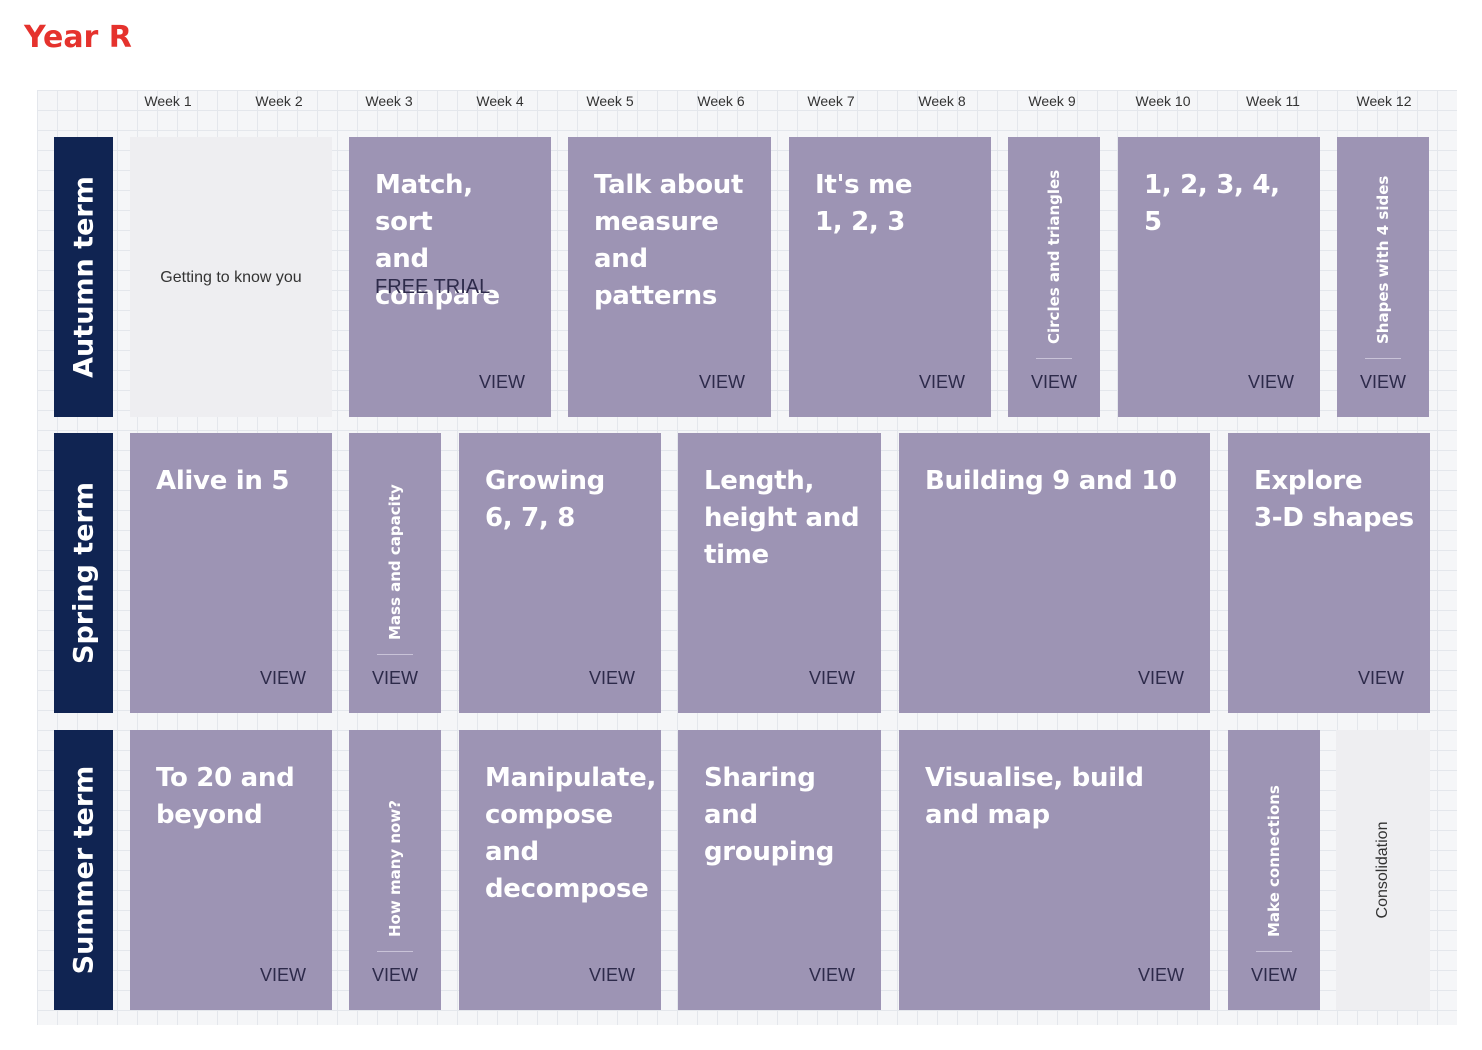 The height and width of the screenshot is (1050, 1482). I want to click on unit-card-title-line: time, so click(736, 555).